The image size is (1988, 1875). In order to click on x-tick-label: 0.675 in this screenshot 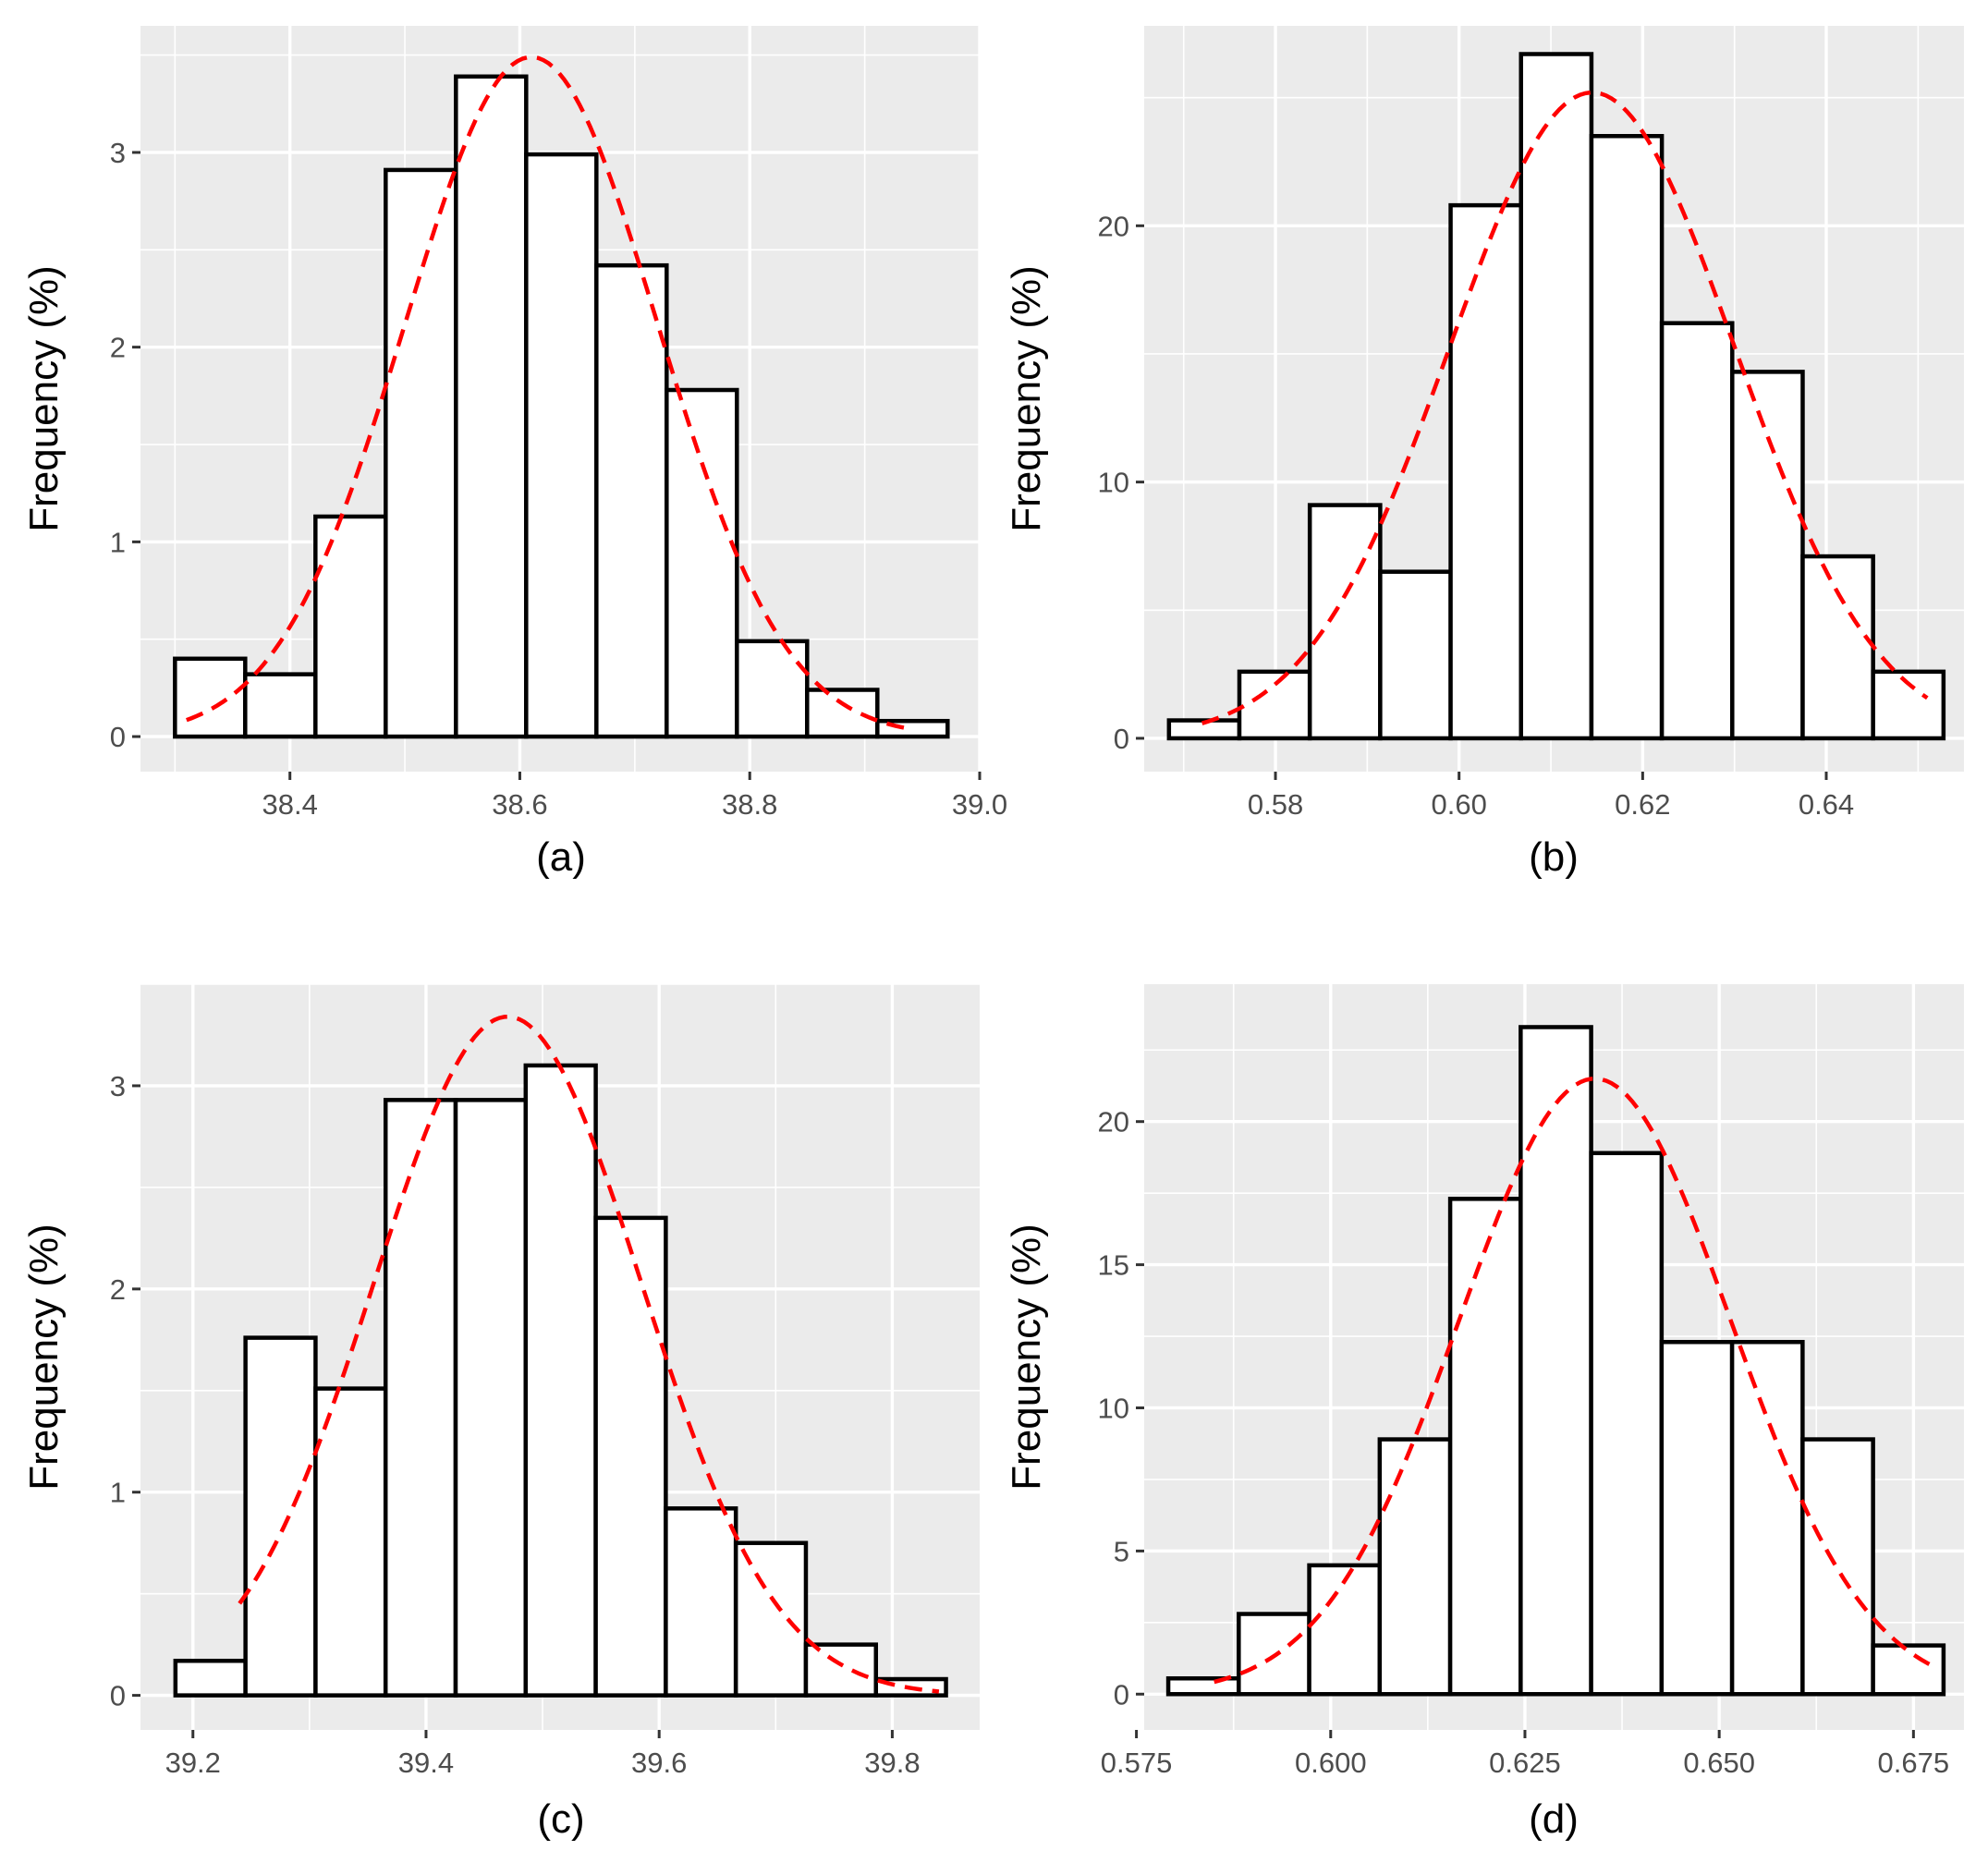, I will do `click(1914, 1763)`.